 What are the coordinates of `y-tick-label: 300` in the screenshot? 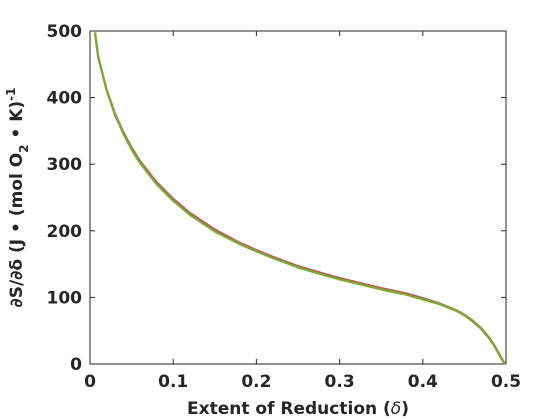 It's located at (65, 165).